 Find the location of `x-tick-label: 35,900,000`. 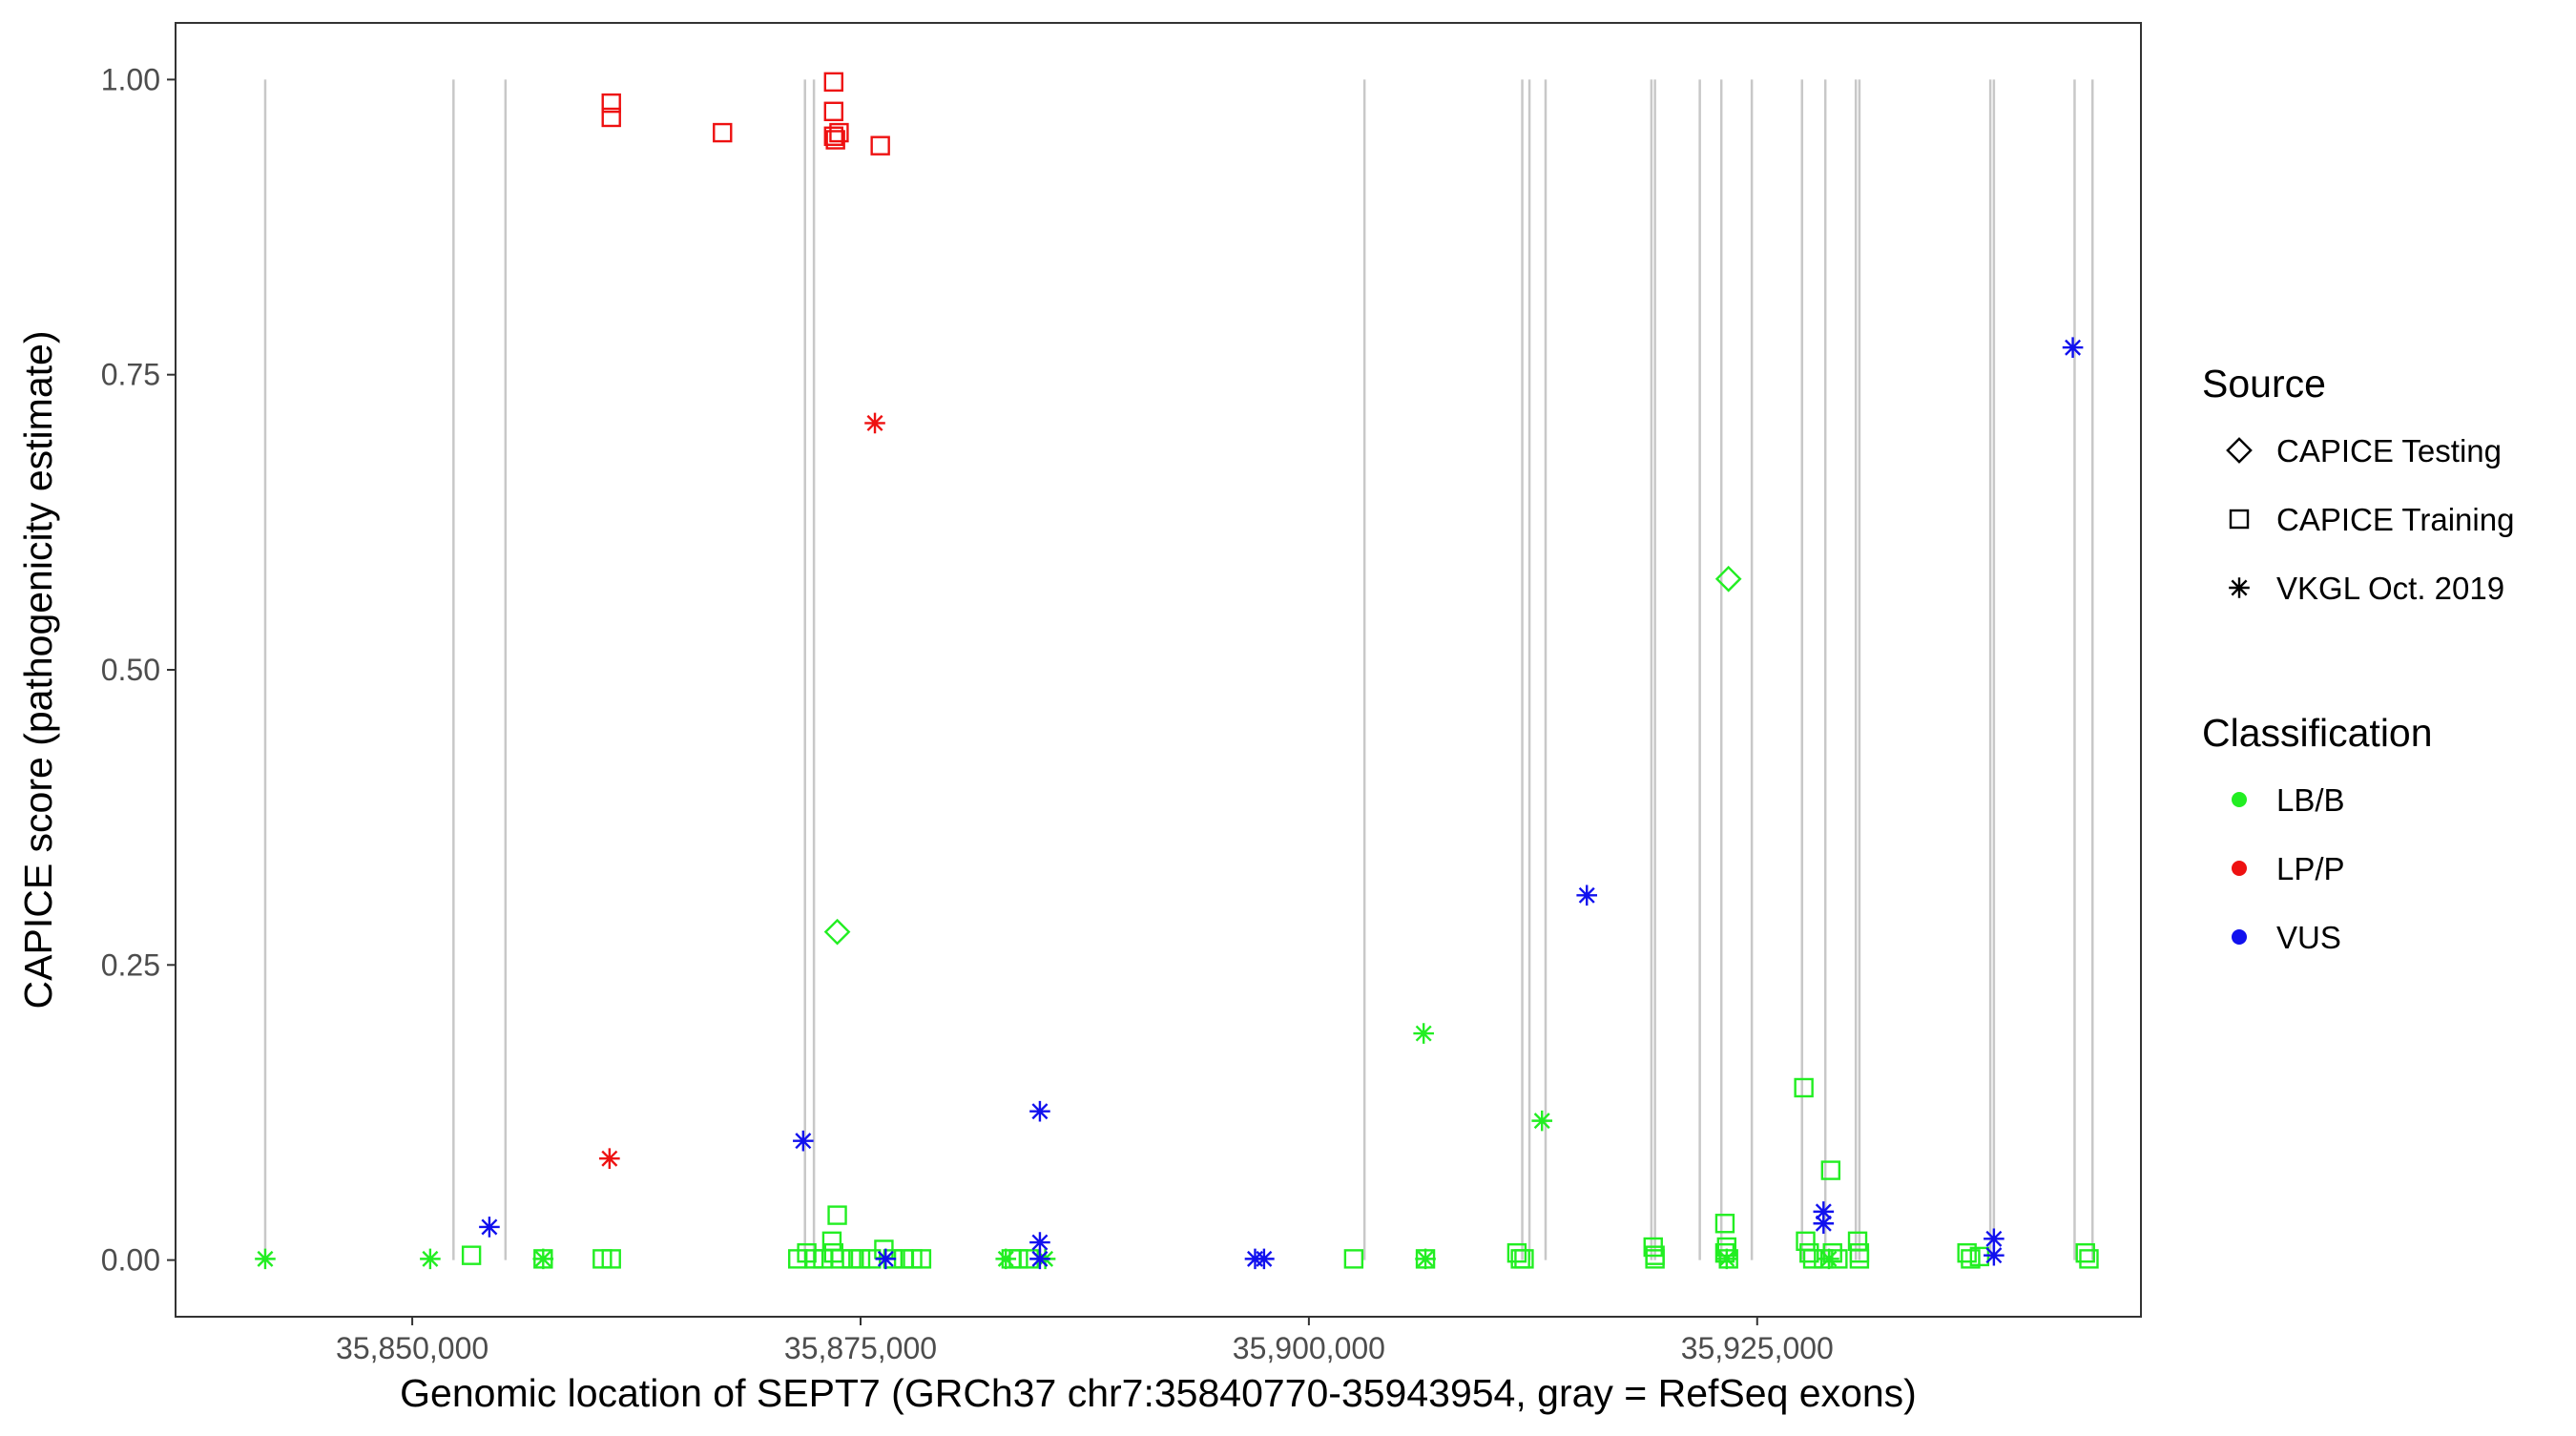

x-tick-label: 35,900,000 is located at coordinates (1309, 1348).